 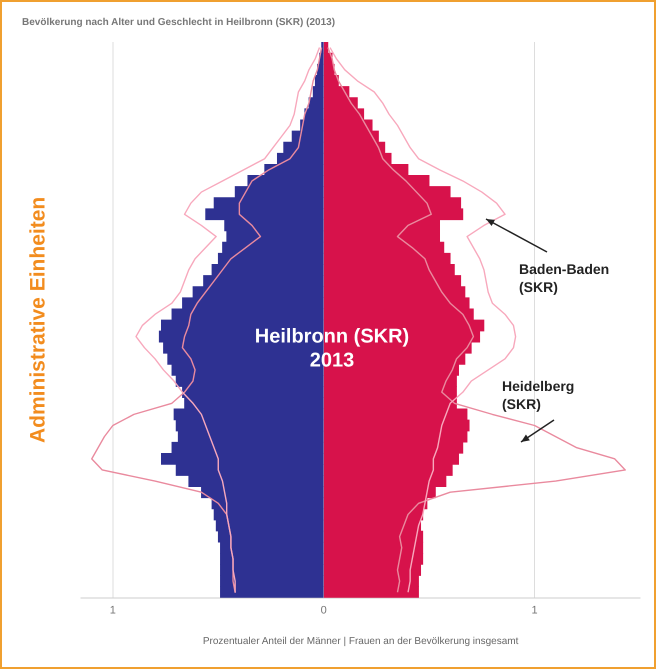 I want to click on x-axis-title: Prozentualer Anteil der Männer | Frauen an der Bevölkerung insgesamt, so click(x=360, y=641).